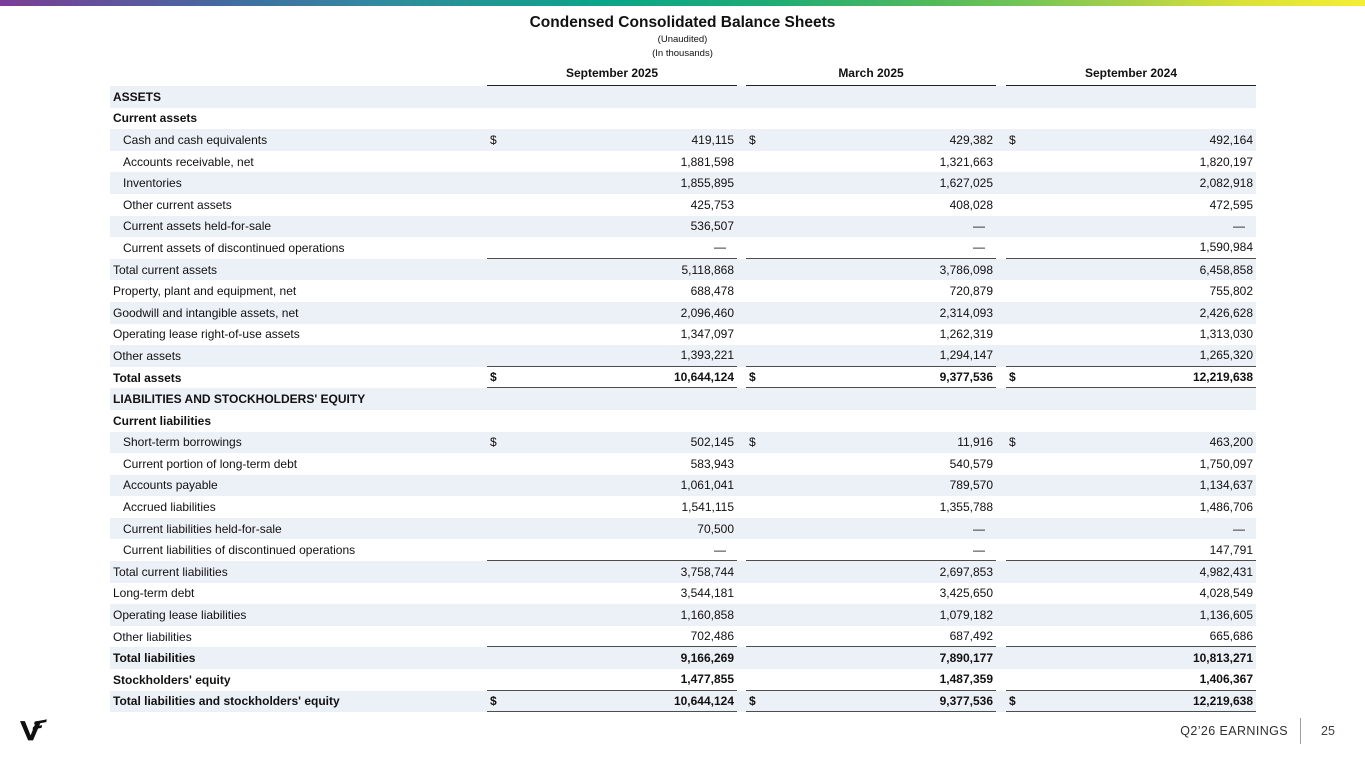 The image size is (1365, 768). Describe the element at coordinates (966, 593) in the screenshot. I see `value: 3,425,650` at that location.